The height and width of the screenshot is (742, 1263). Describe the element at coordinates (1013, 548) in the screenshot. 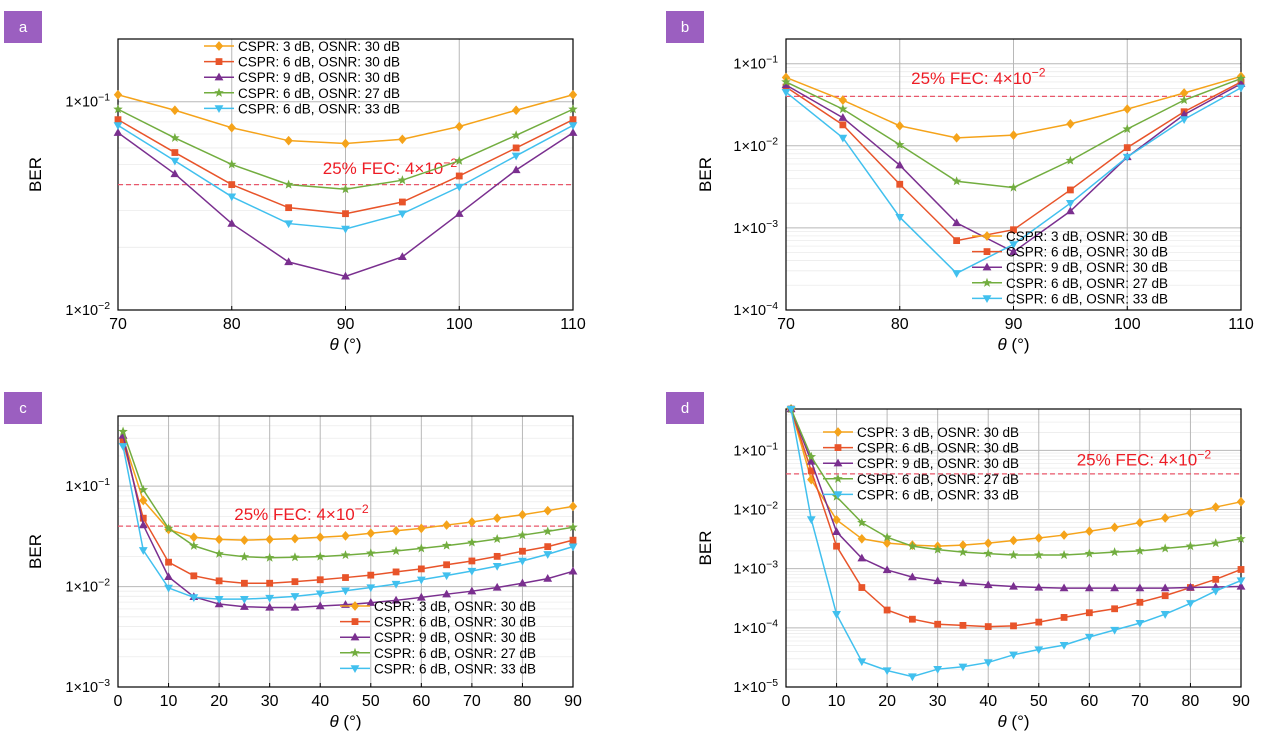

I see `plot-frame` at that location.